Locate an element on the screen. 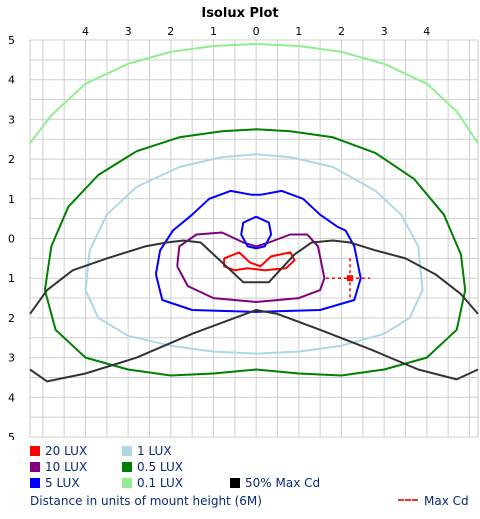 Image resolution: width=480 pixels, height=519 pixels. legend-label-0-1-lux: 0.1 LUX is located at coordinates (160, 483).